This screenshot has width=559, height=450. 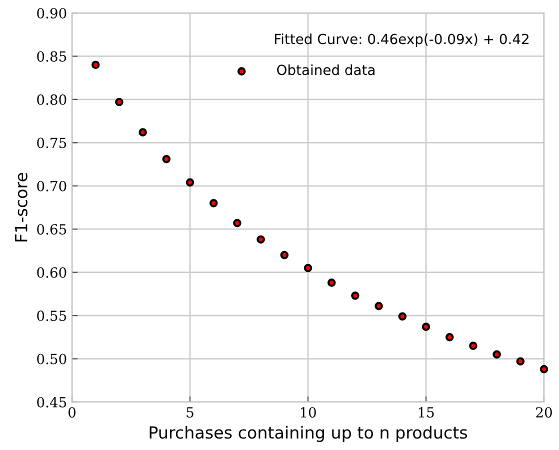 What do you see at coordinates (51, 272) in the screenshot?
I see `y-tick-label: 0.60` at bounding box center [51, 272].